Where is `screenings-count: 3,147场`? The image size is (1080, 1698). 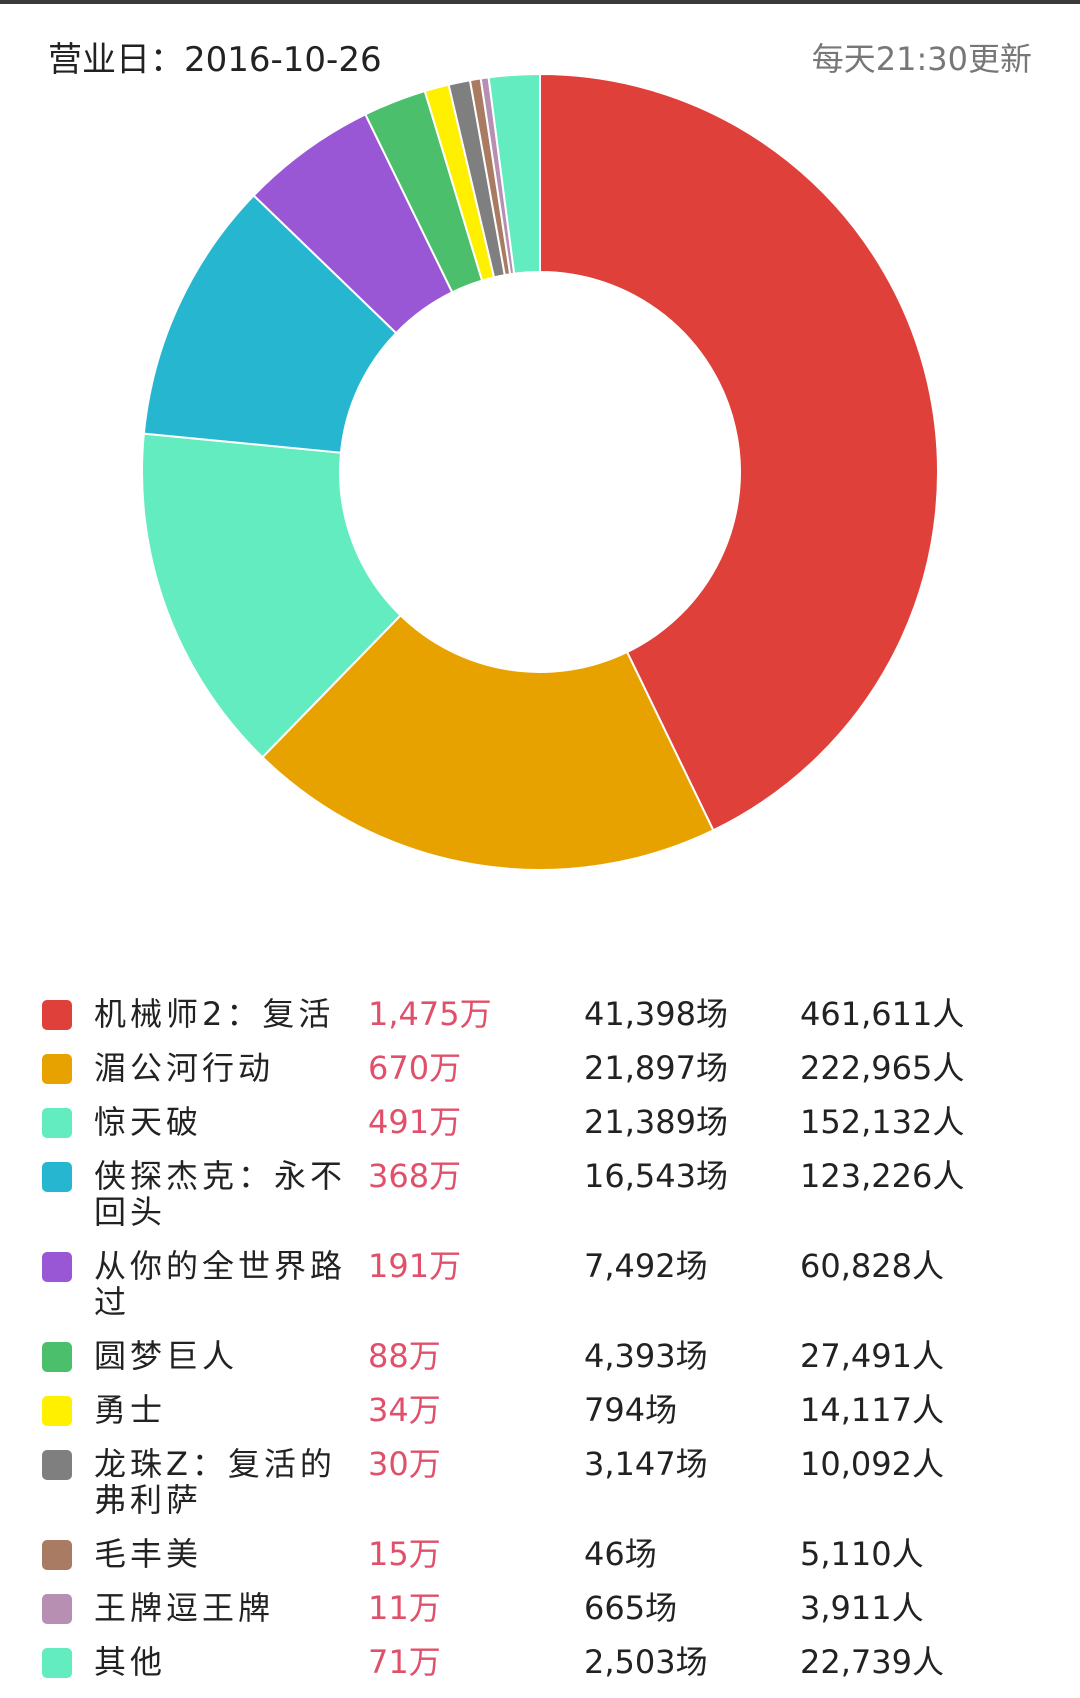
screenings-count: 3,147场 is located at coordinates (646, 1464).